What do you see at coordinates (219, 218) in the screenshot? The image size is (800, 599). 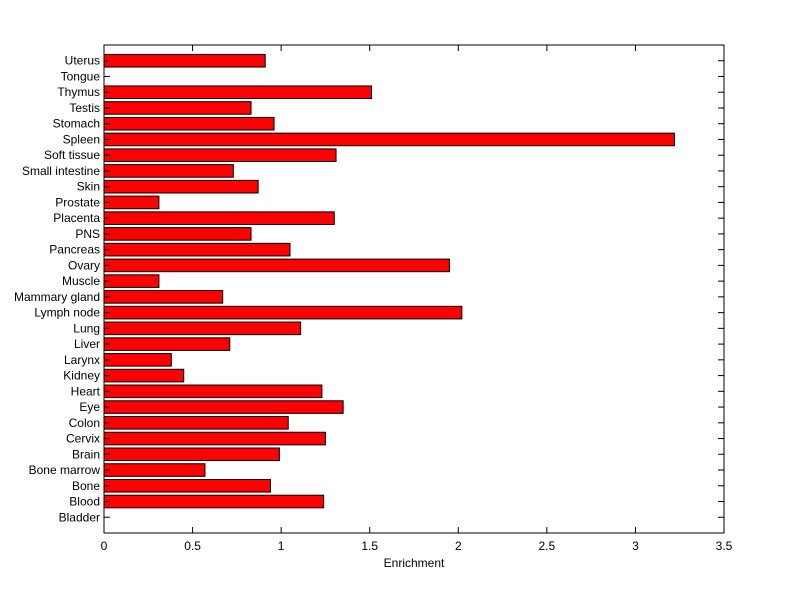 I see `bar-placenta` at bounding box center [219, 218].